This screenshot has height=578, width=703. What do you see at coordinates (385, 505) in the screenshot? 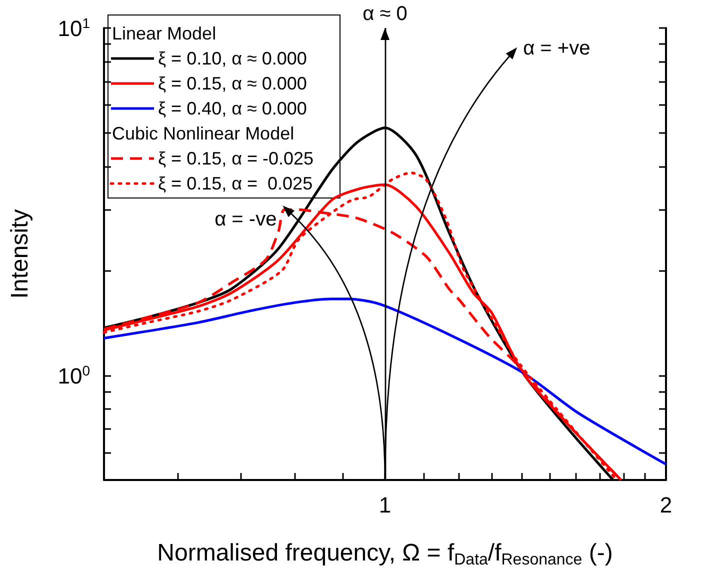
I see `x-tick-label: 1` at bounding box center [385, 505].